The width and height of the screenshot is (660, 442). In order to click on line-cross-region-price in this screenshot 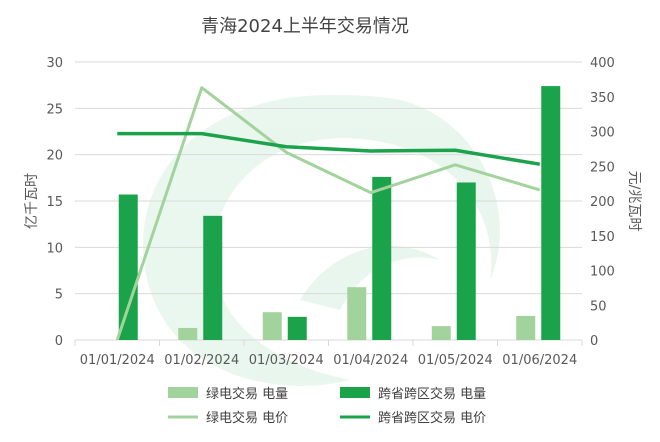, I will do `click(329, 148)`.